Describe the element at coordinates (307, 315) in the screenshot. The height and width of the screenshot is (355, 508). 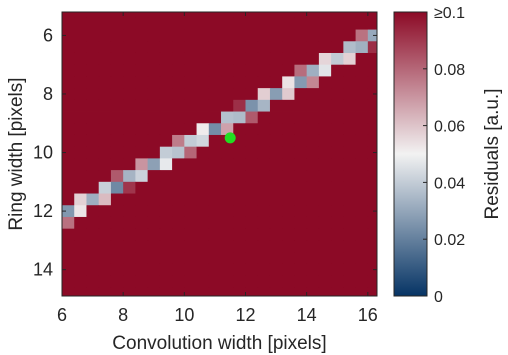
I see `x-tick-label: 14` at that location.